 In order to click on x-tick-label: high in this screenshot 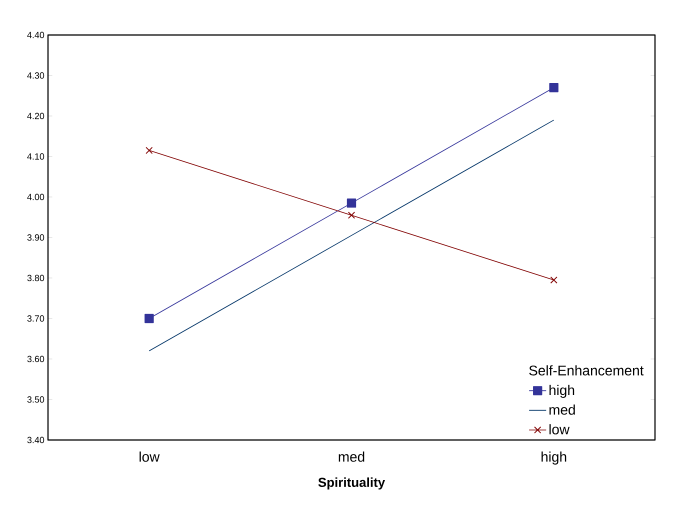, I will do `click(554, 458)`.